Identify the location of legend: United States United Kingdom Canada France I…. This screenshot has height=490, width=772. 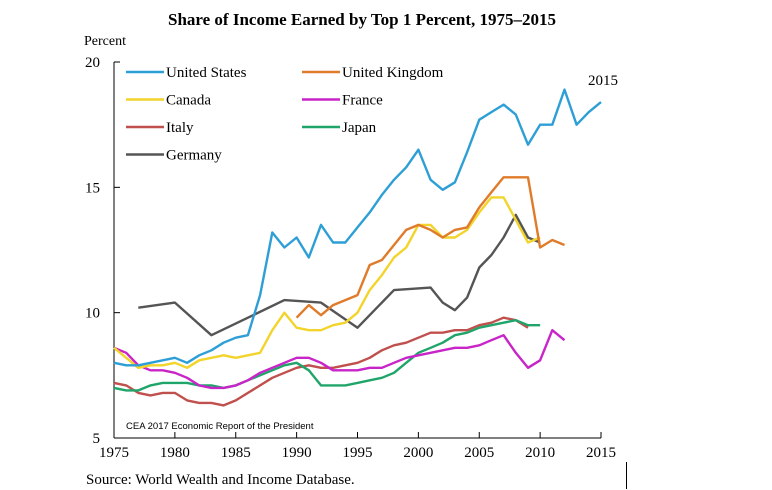
(285, 114).